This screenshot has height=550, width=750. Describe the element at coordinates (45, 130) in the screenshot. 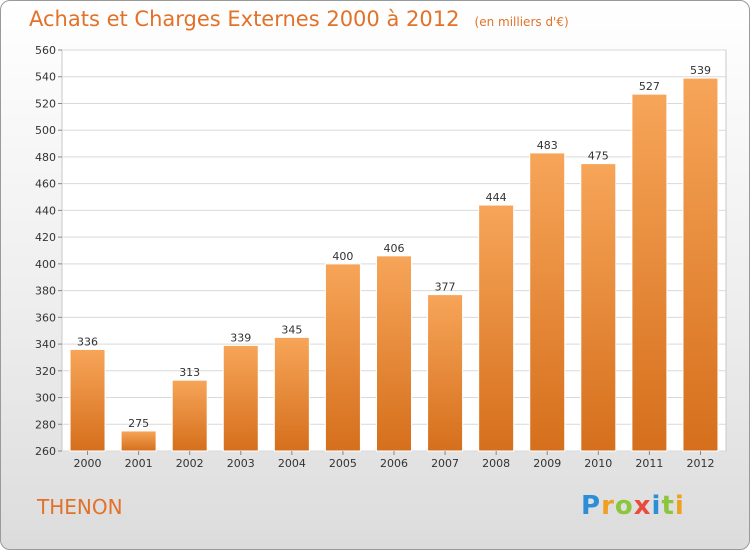

I see `y-tick-label: 500` at that location.